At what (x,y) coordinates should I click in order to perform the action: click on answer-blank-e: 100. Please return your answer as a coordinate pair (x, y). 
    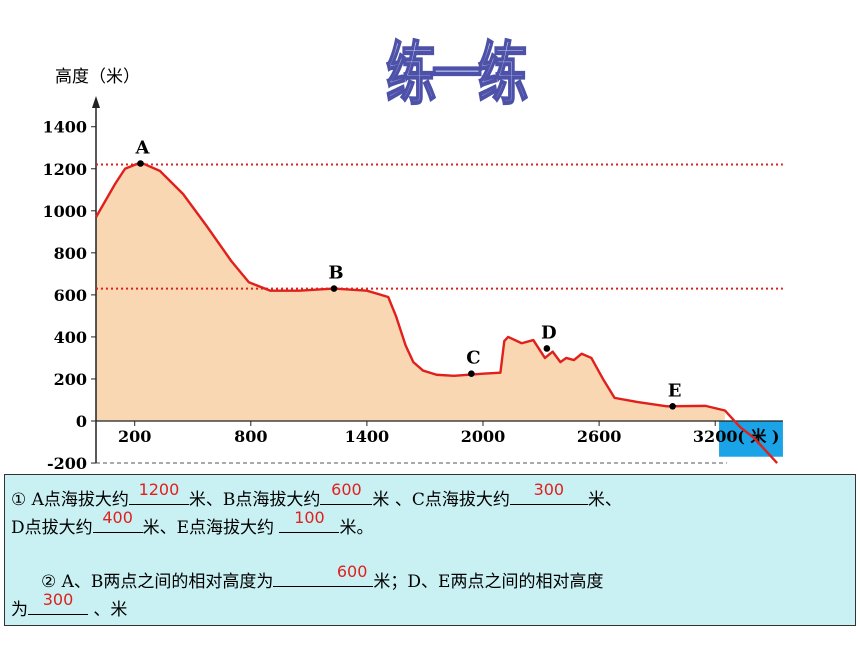
    Looking at the image, I should click on (309, 520).